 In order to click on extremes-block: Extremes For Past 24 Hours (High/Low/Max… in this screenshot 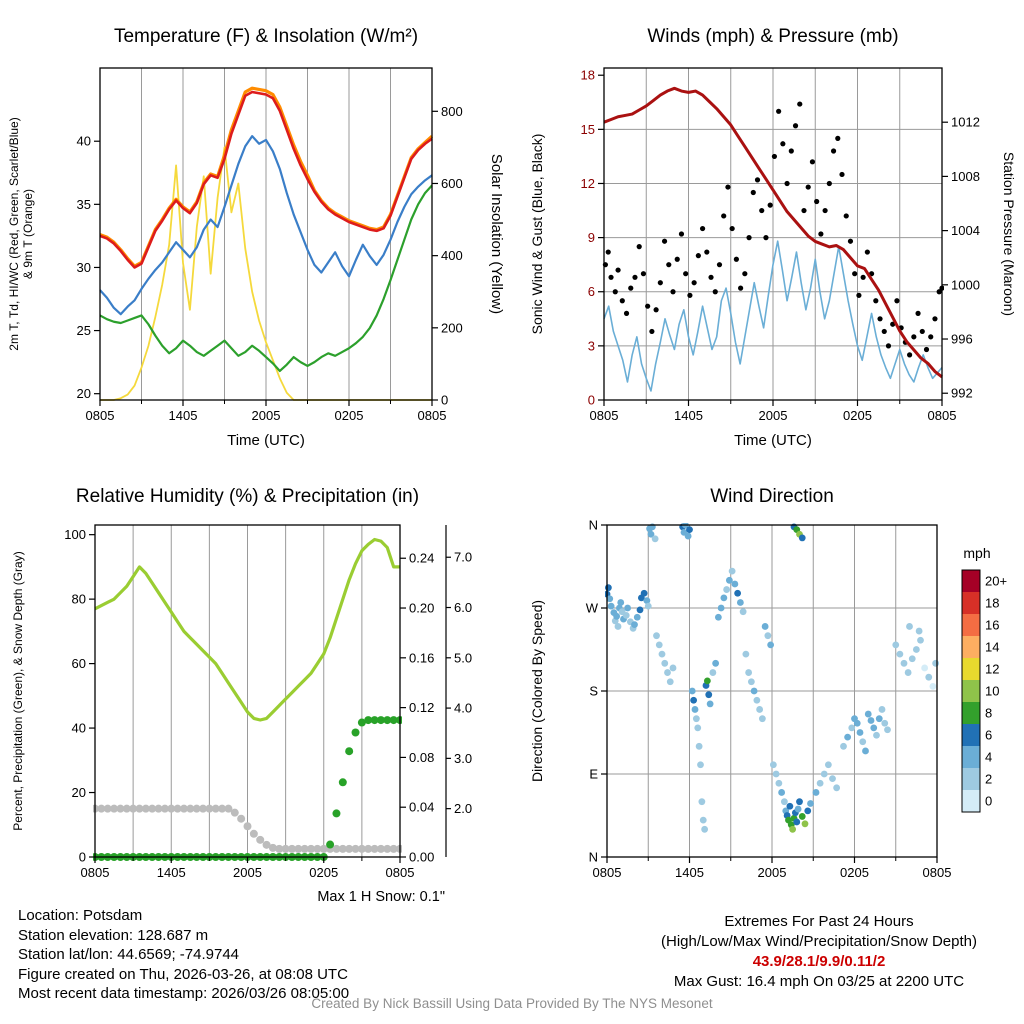, I will do `click(819, 952)`.